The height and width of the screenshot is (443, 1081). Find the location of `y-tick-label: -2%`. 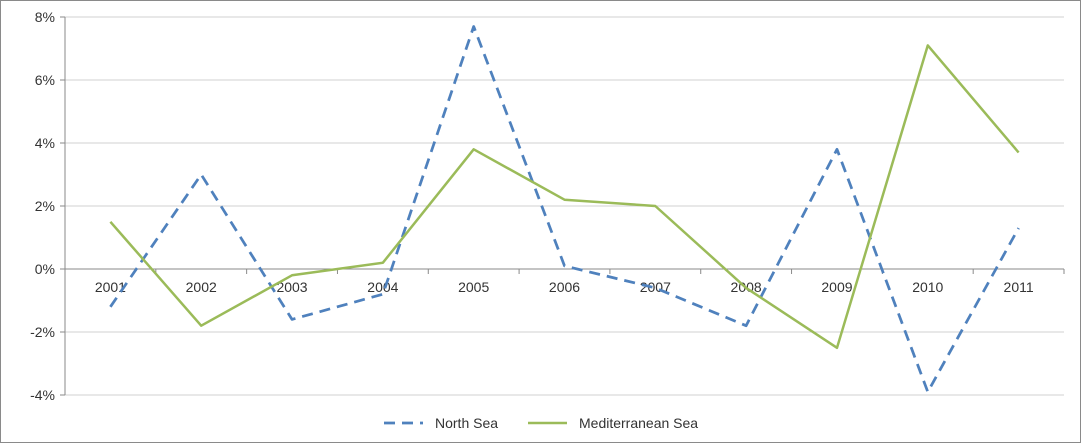

y-tick-label: -2% is located at coordinates (42, 332).